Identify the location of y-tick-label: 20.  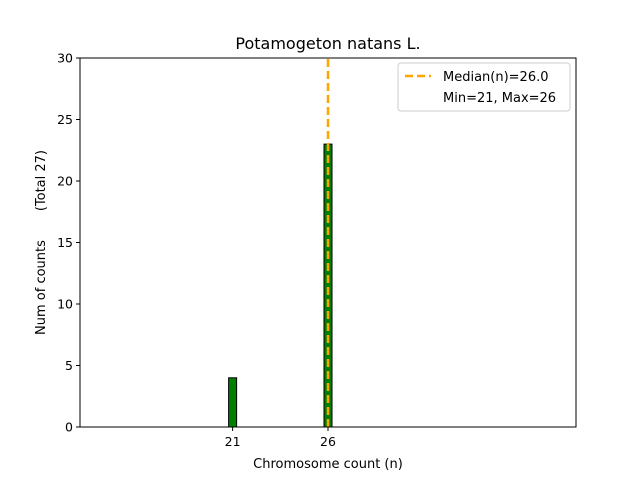
(65, 181).